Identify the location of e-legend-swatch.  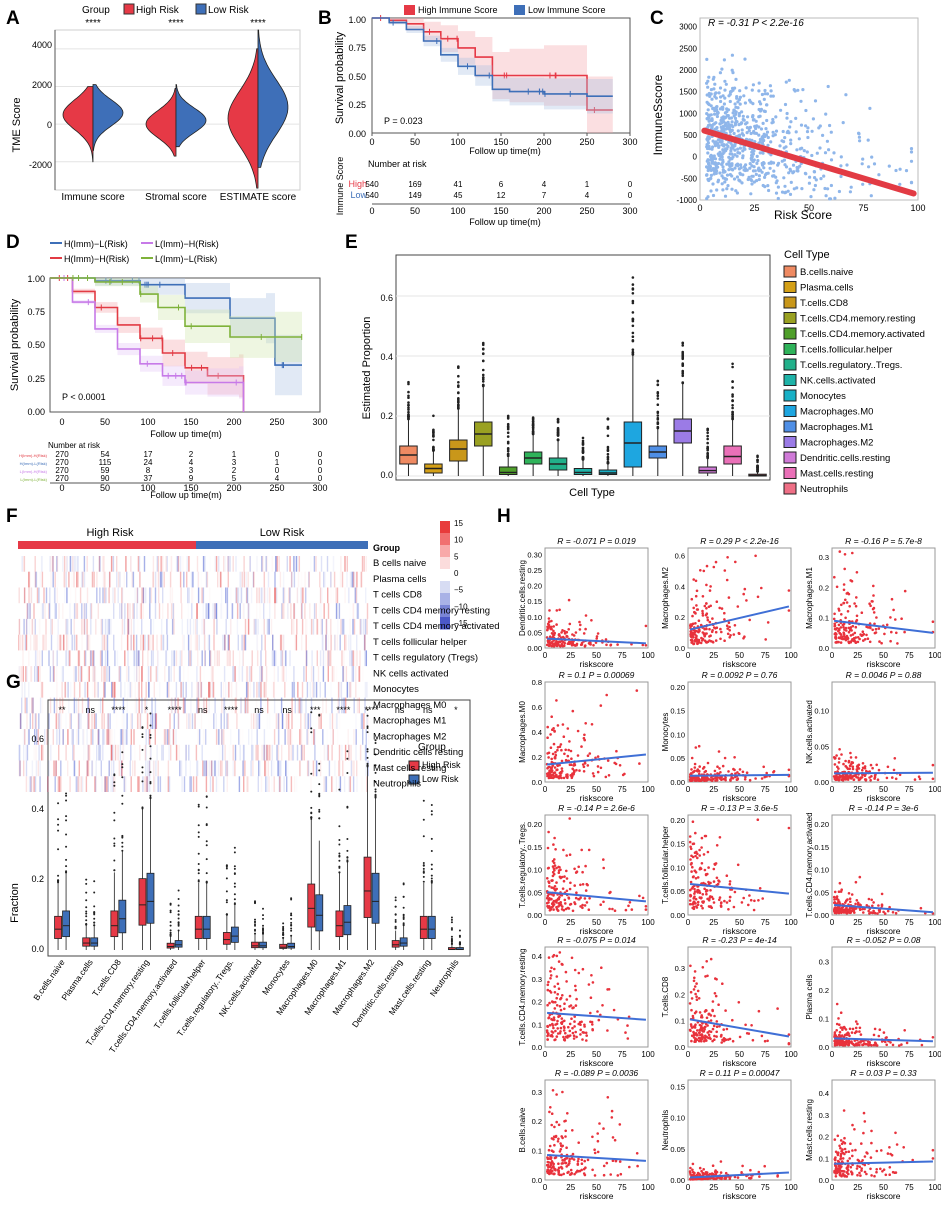
(790, 302).